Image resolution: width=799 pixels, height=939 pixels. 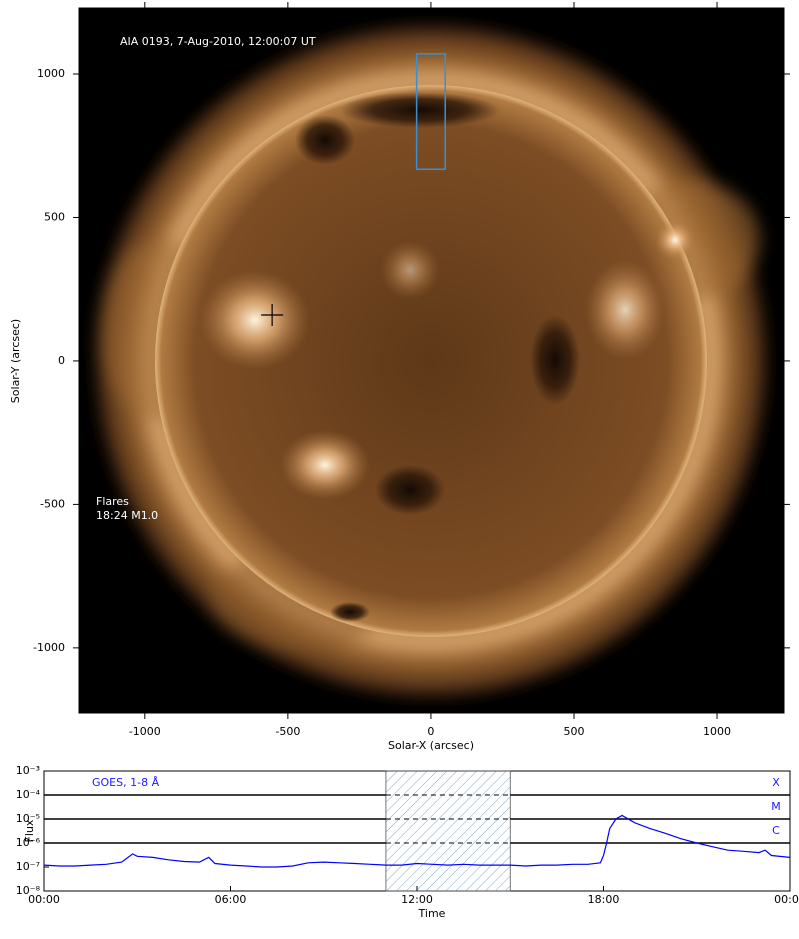 I want to click on annotation: 18:24 M1.0, so click(x=127, y=515).